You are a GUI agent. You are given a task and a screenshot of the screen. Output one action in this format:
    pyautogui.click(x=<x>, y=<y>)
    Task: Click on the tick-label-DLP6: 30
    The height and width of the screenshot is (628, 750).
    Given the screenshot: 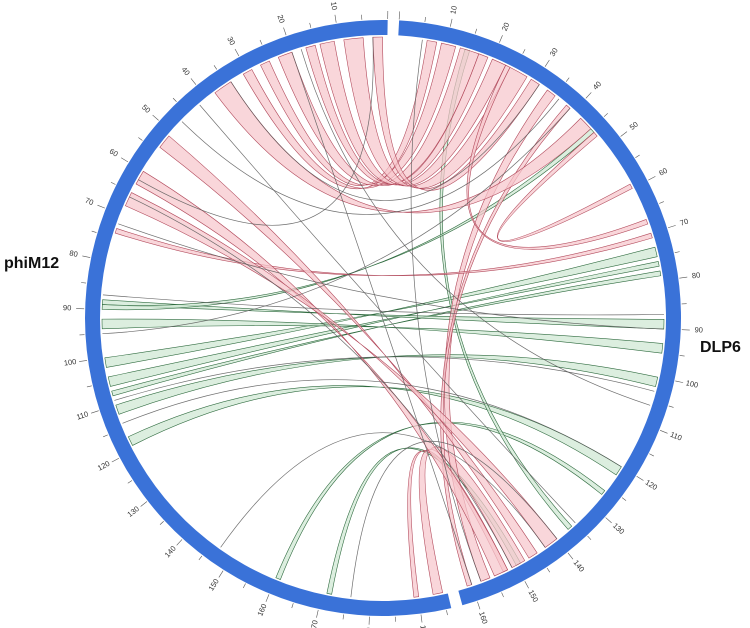 What is the action you would take?
    pyautogui.click(x=554, y=52)
    